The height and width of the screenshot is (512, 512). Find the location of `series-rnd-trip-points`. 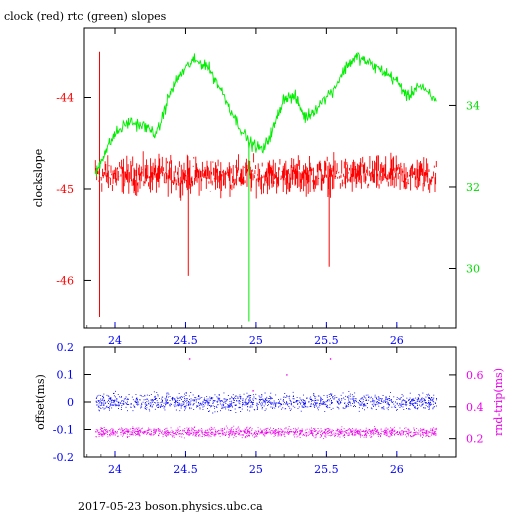

series-rnd-trip-points is located at coordinates (266, 432).